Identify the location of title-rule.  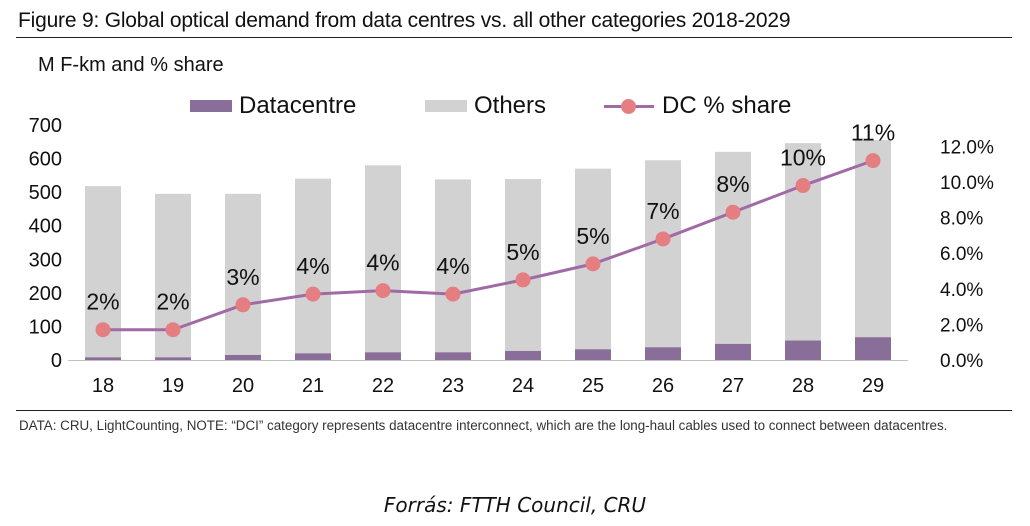
(514, 37).